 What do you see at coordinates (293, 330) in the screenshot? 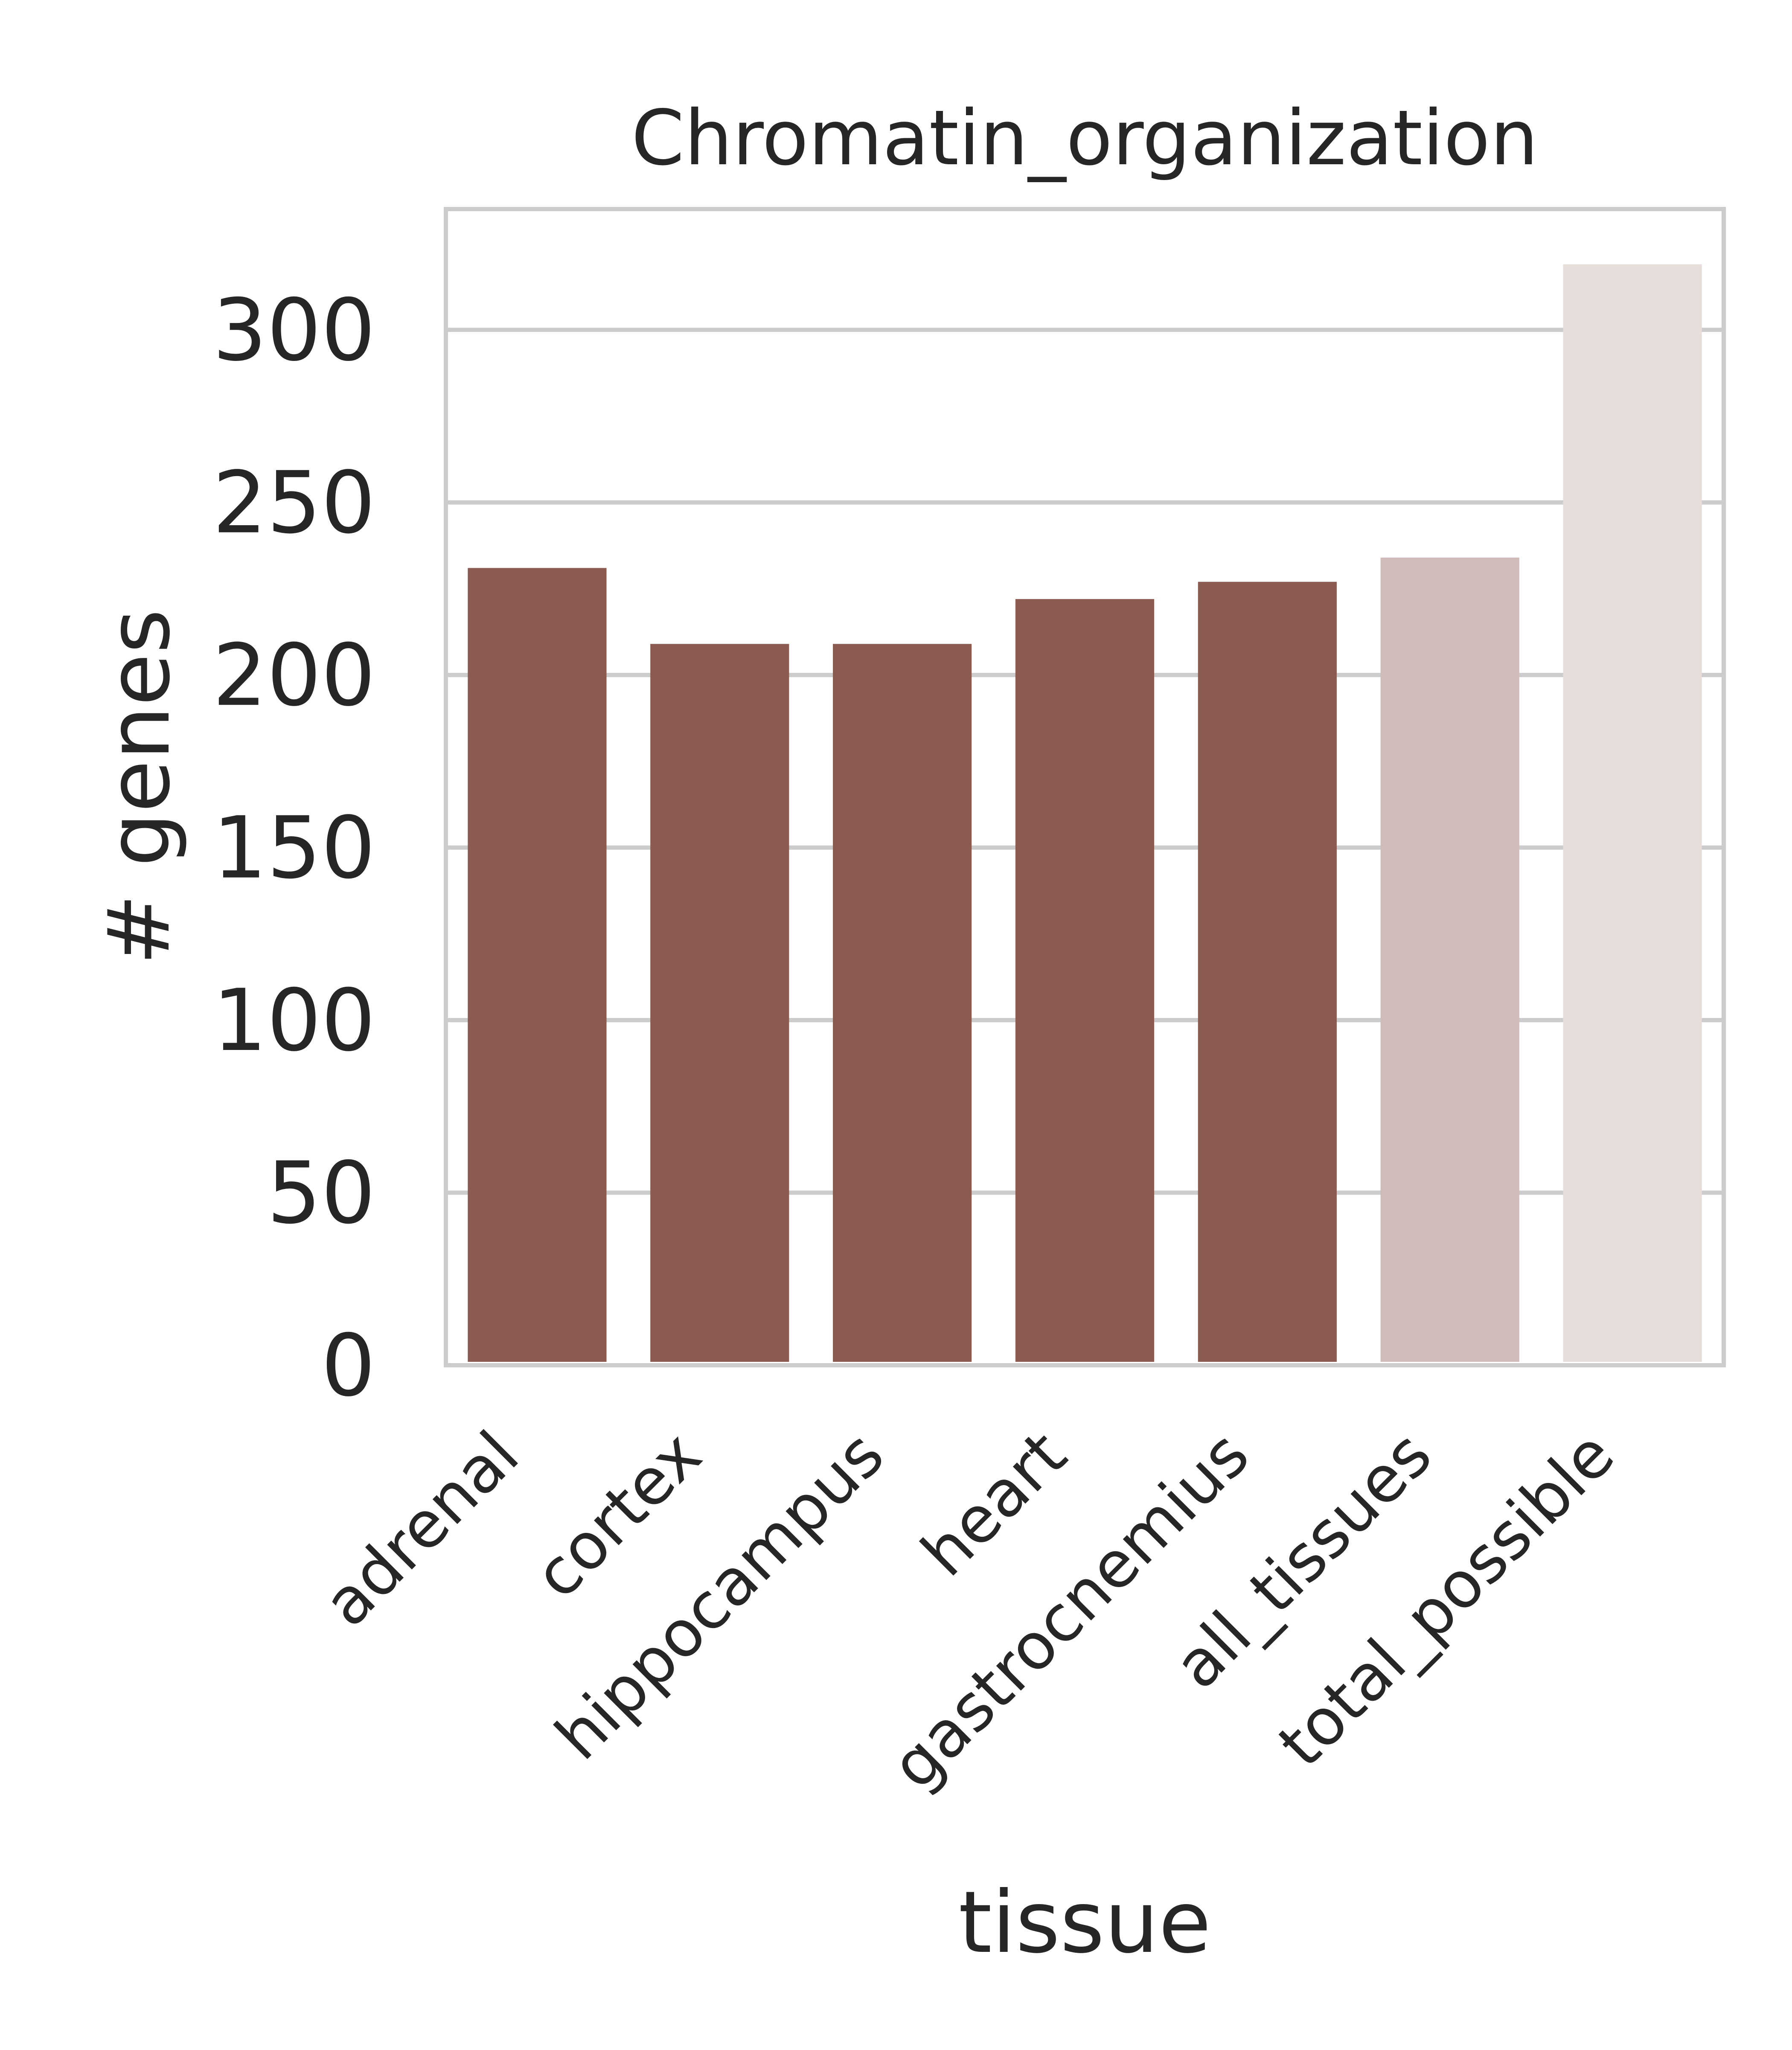
I see `y-tick-label: 300` at bounding box center [293, 330].